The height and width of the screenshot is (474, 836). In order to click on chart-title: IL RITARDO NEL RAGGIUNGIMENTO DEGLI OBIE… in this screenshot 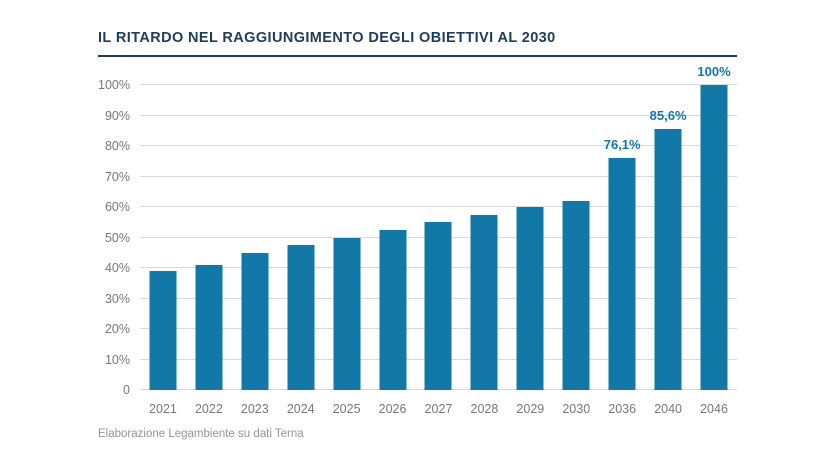, I will do `click(417, 43)`.